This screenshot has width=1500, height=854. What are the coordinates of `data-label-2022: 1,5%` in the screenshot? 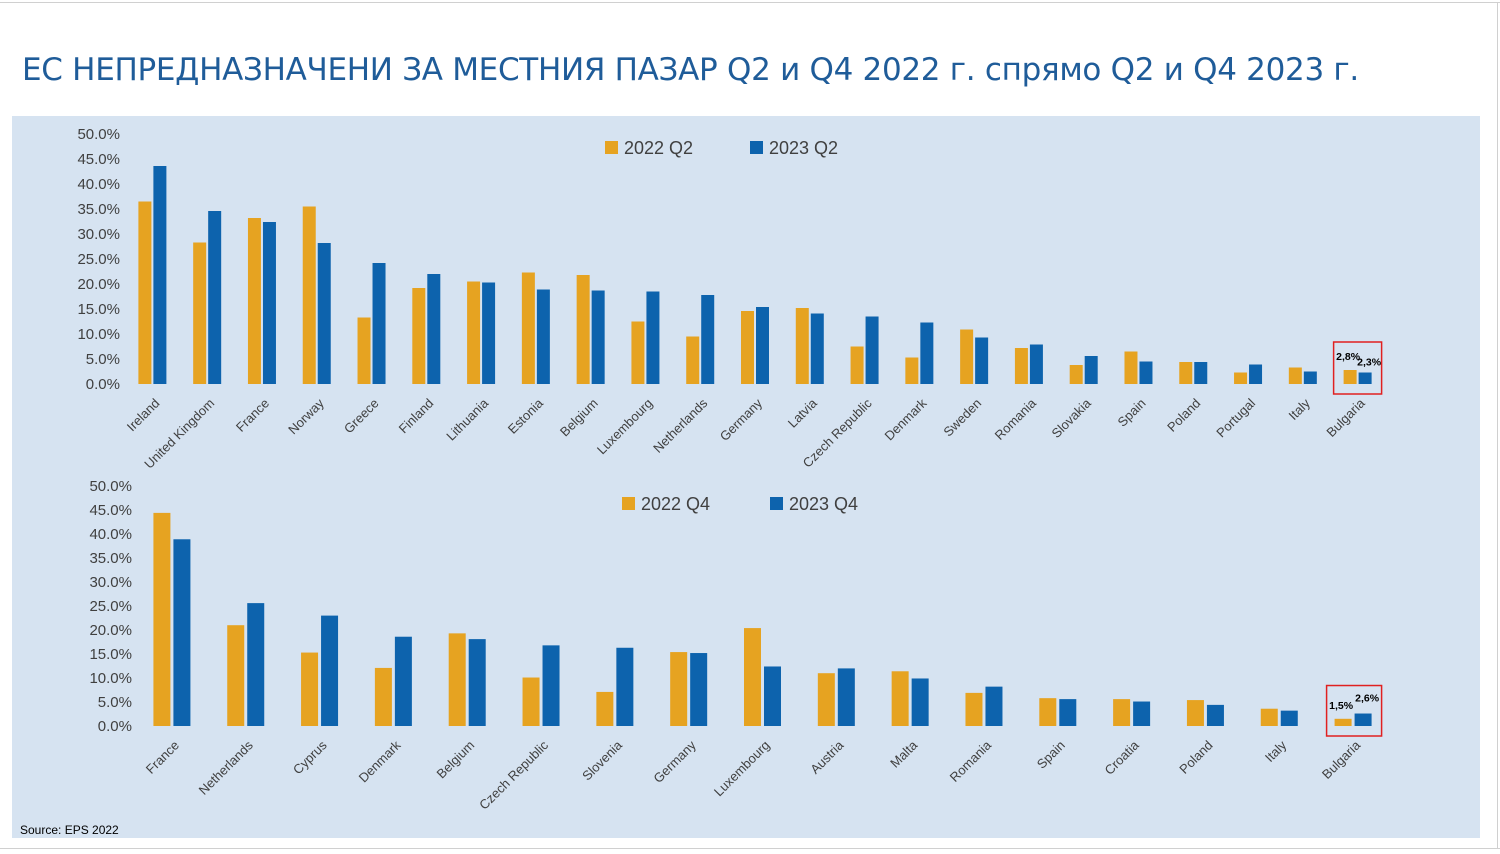 It's located at (1341, 706).